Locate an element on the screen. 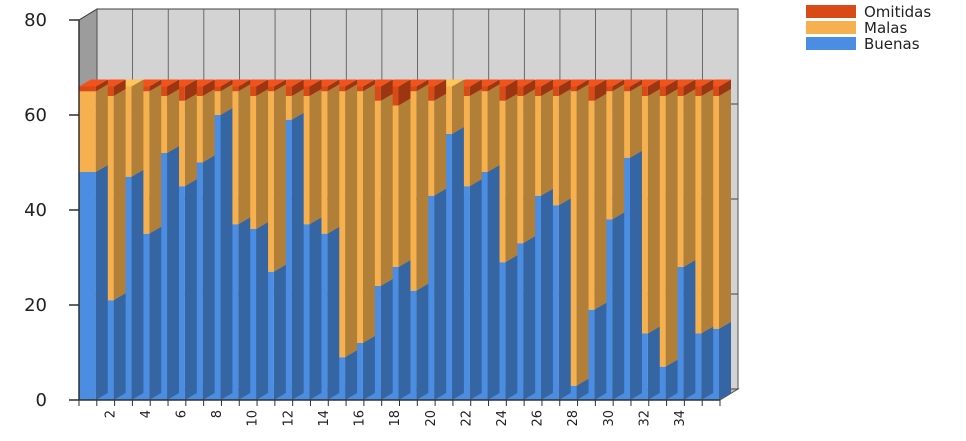 The image size is (966, 441). bar-omitidas-1-top is located at coordinates (93, 83).